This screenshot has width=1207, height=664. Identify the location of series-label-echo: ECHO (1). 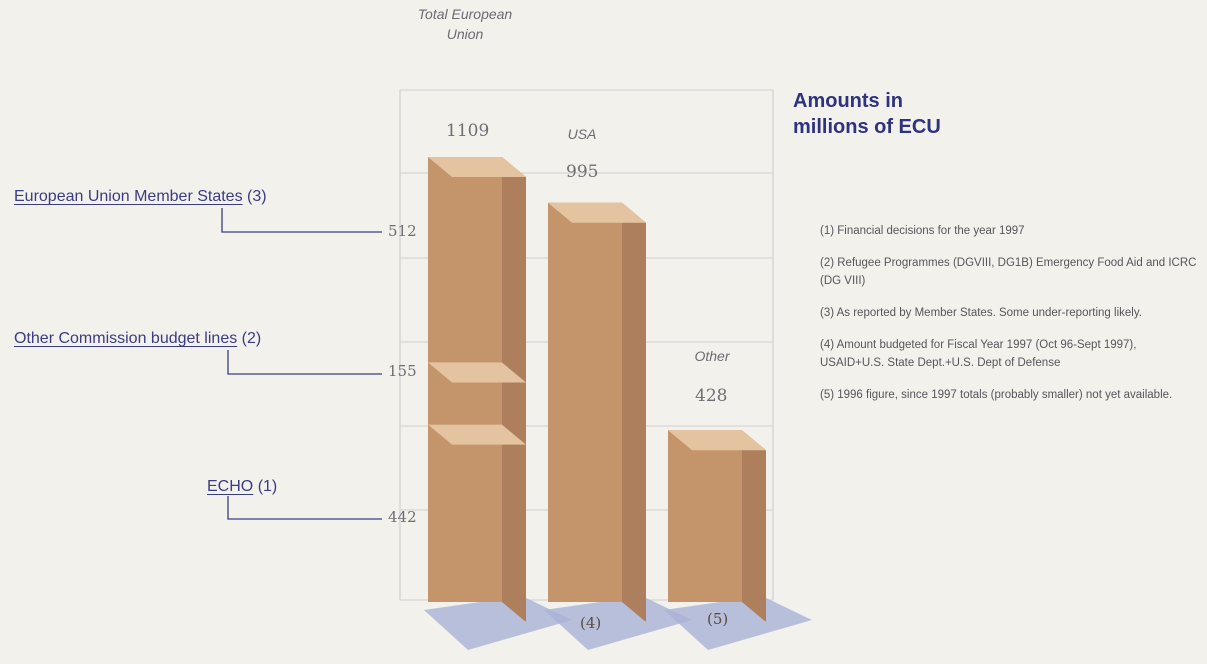
(242, 487).